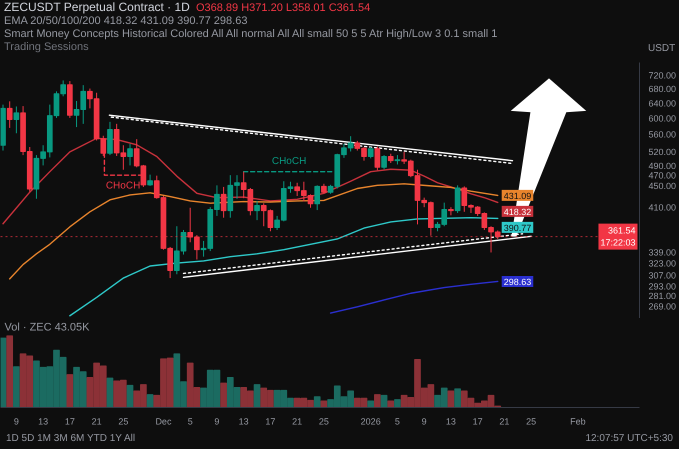 The height and width of the screenshot is (449, 679). Describe the element at coordinates (662, 306) in the screenshot. I see `y-tick-label: 269.00` at that location.